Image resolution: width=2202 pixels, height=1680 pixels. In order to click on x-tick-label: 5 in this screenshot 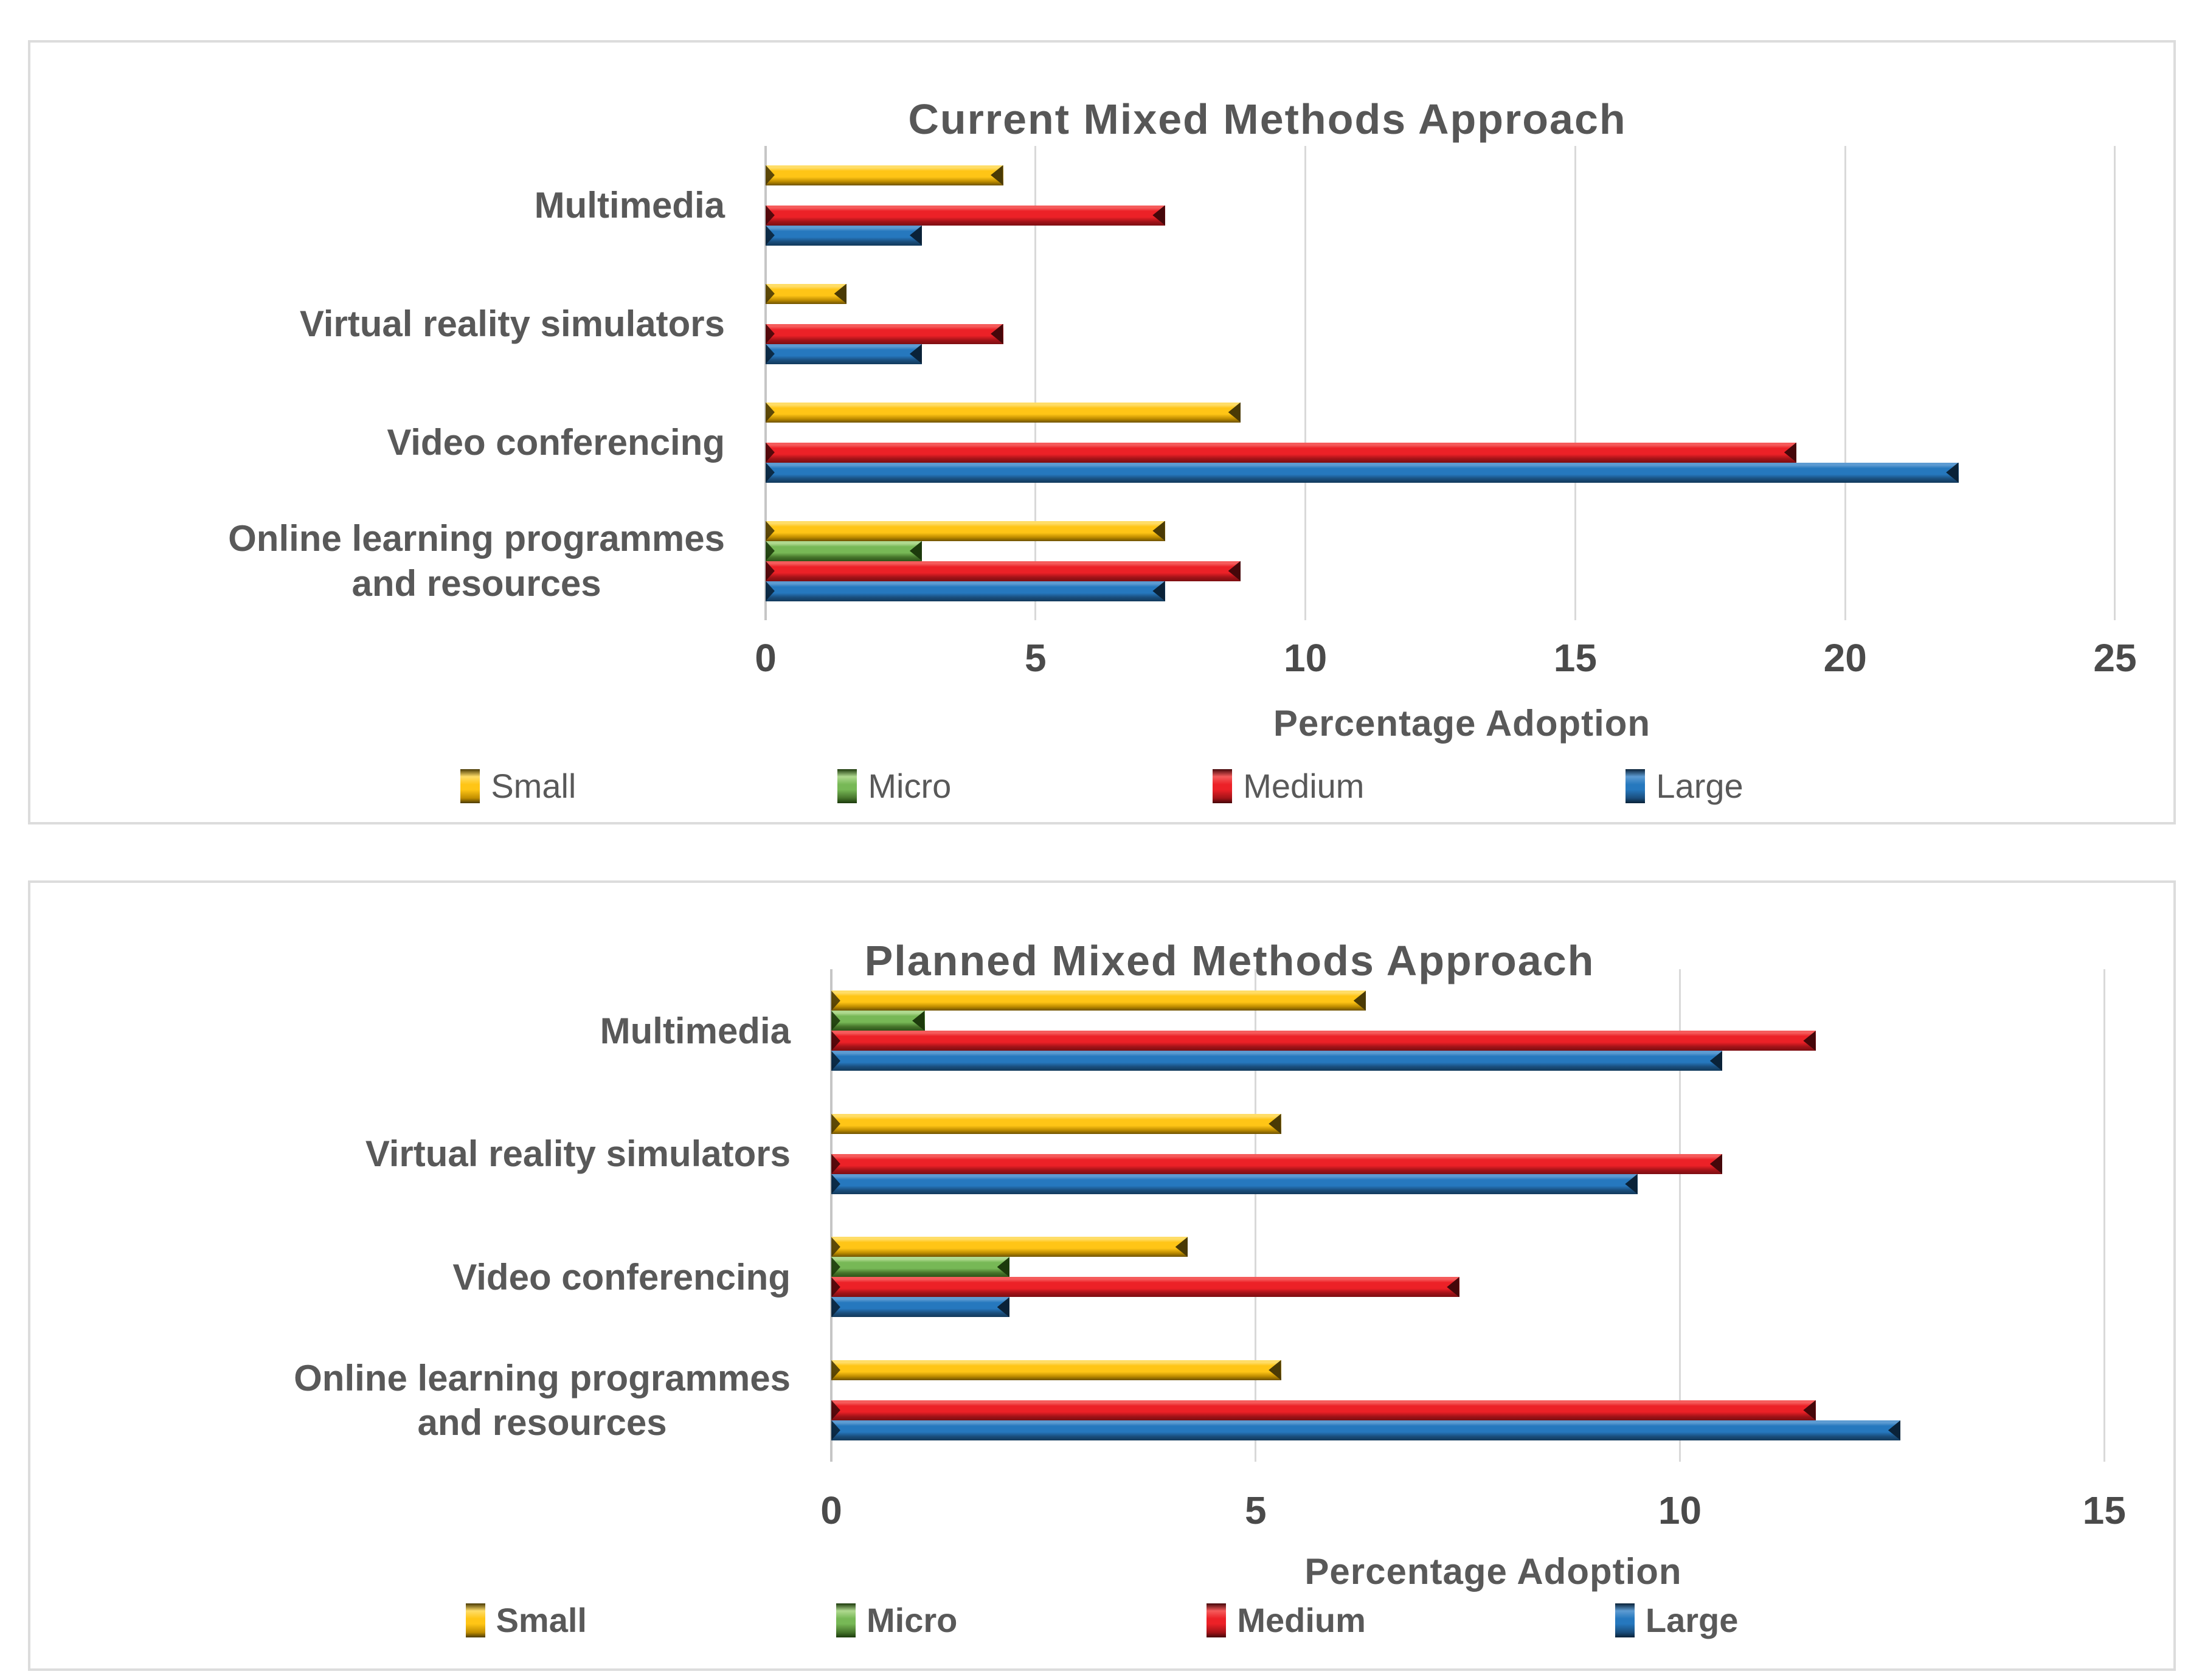, I will do `click(1036, 658)`.